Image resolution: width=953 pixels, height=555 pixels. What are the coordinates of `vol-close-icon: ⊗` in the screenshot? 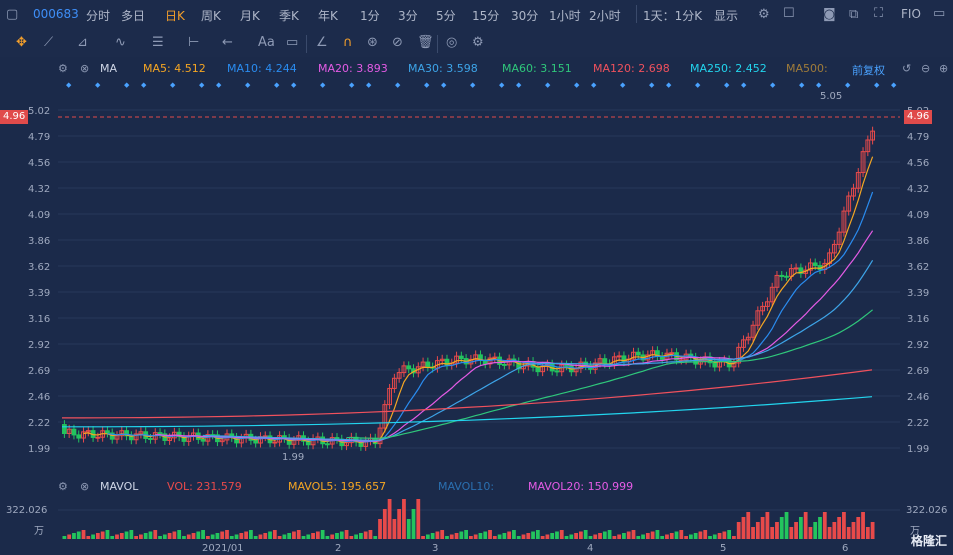 It's located at (85, 486).